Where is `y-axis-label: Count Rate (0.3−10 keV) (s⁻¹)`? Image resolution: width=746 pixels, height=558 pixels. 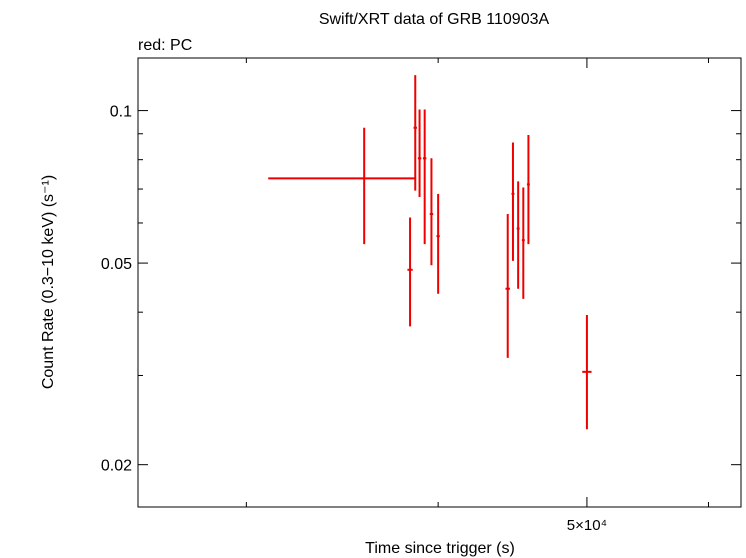
y-axis-label: Count Rate (0.3−10 keV) (s⁻¹) is located at coordinates (48, 282).